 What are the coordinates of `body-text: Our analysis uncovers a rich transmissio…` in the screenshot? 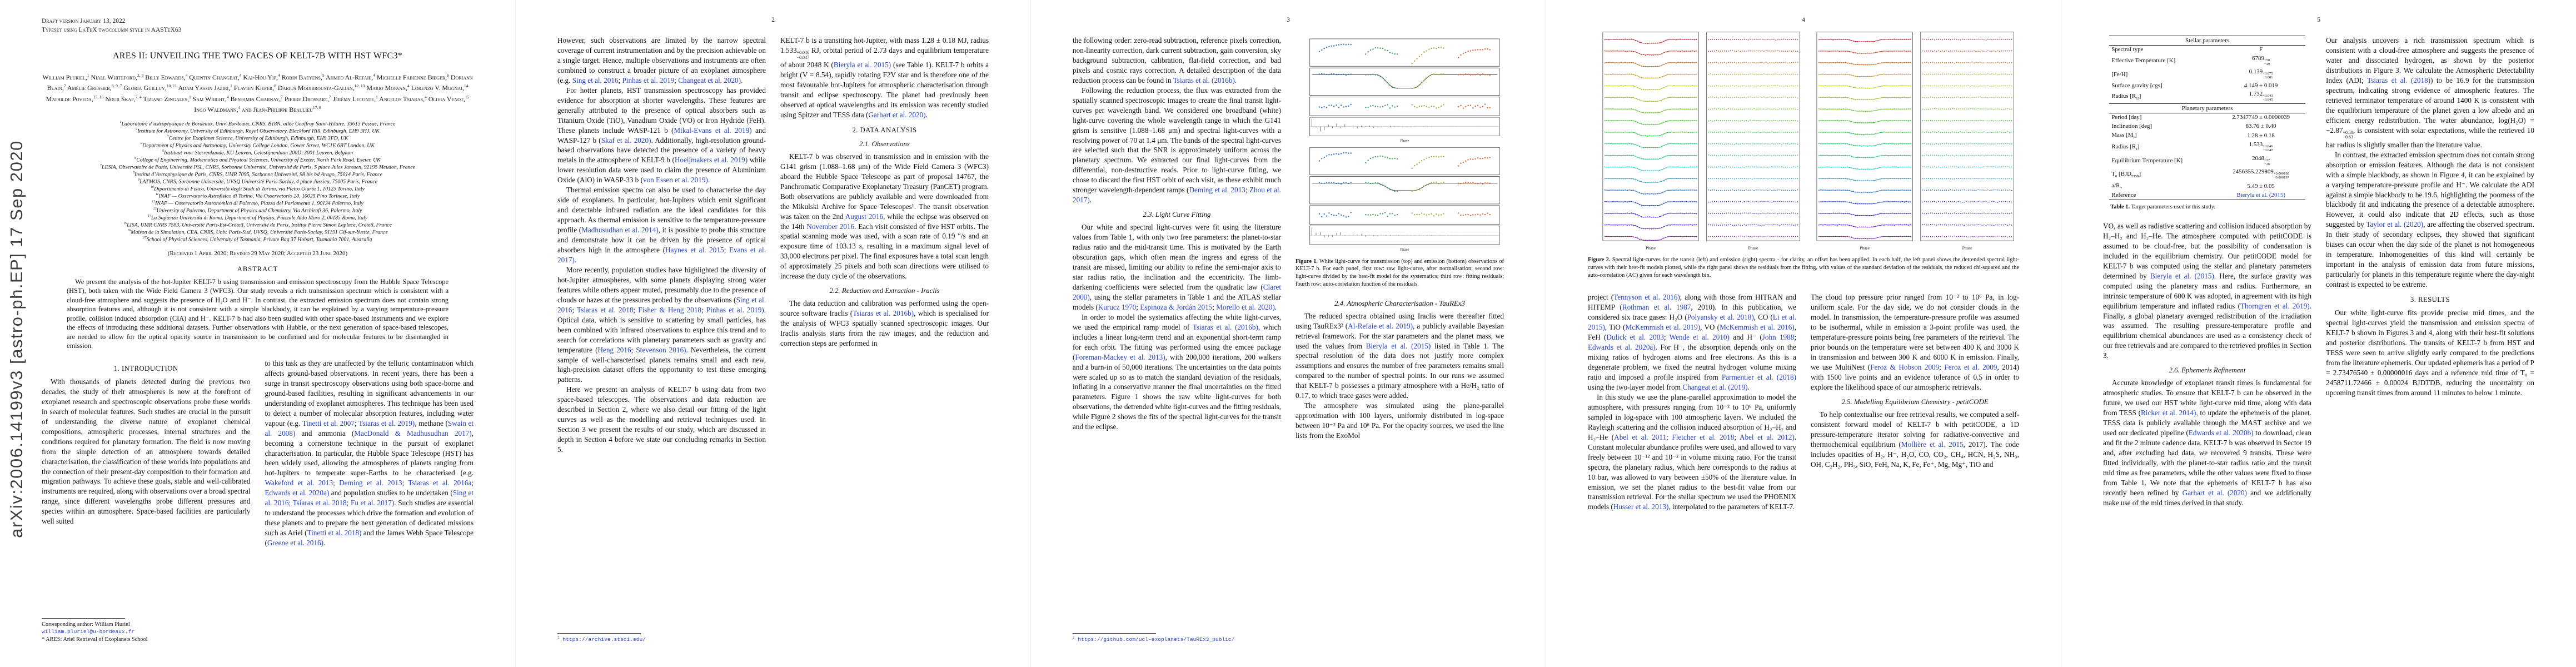 It's located at (2430, 217).